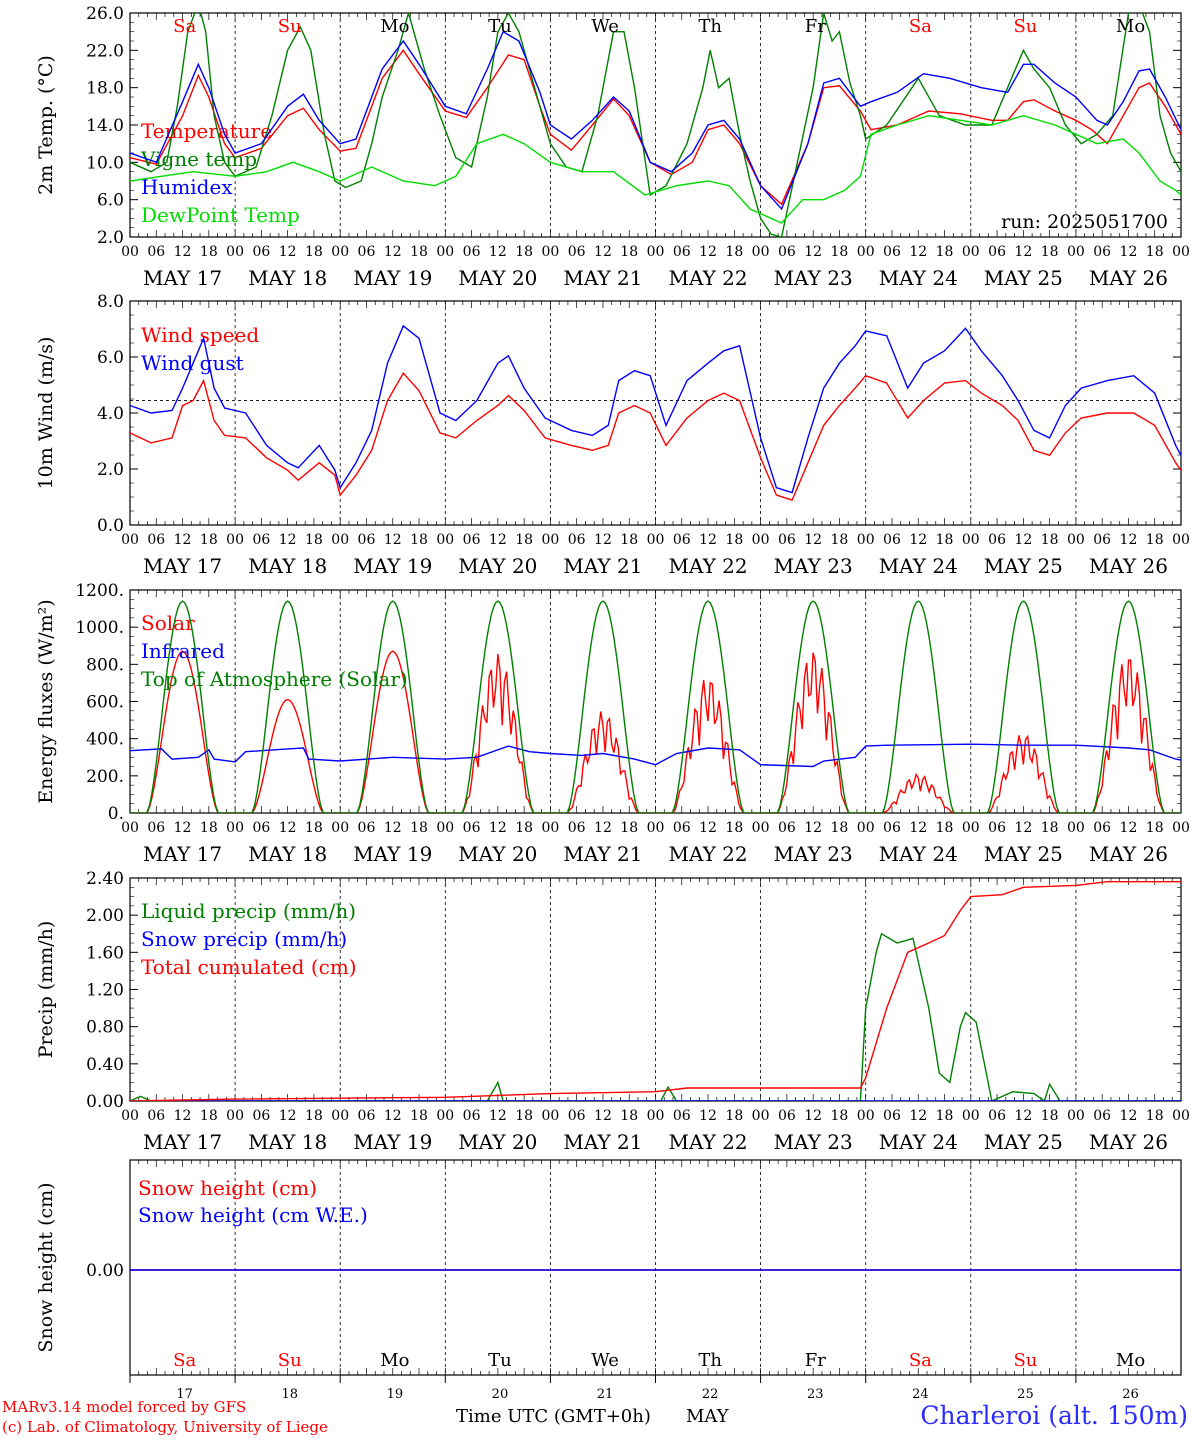 This screenshot has width=1194, height=1440. I want to click on panel3-ylabel: Energy fluxes (W/m²), so click(46, 701).